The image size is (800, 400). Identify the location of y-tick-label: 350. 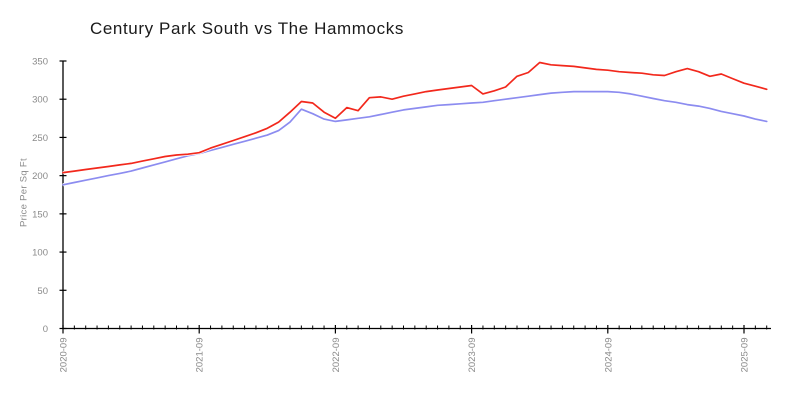
(40, 62).